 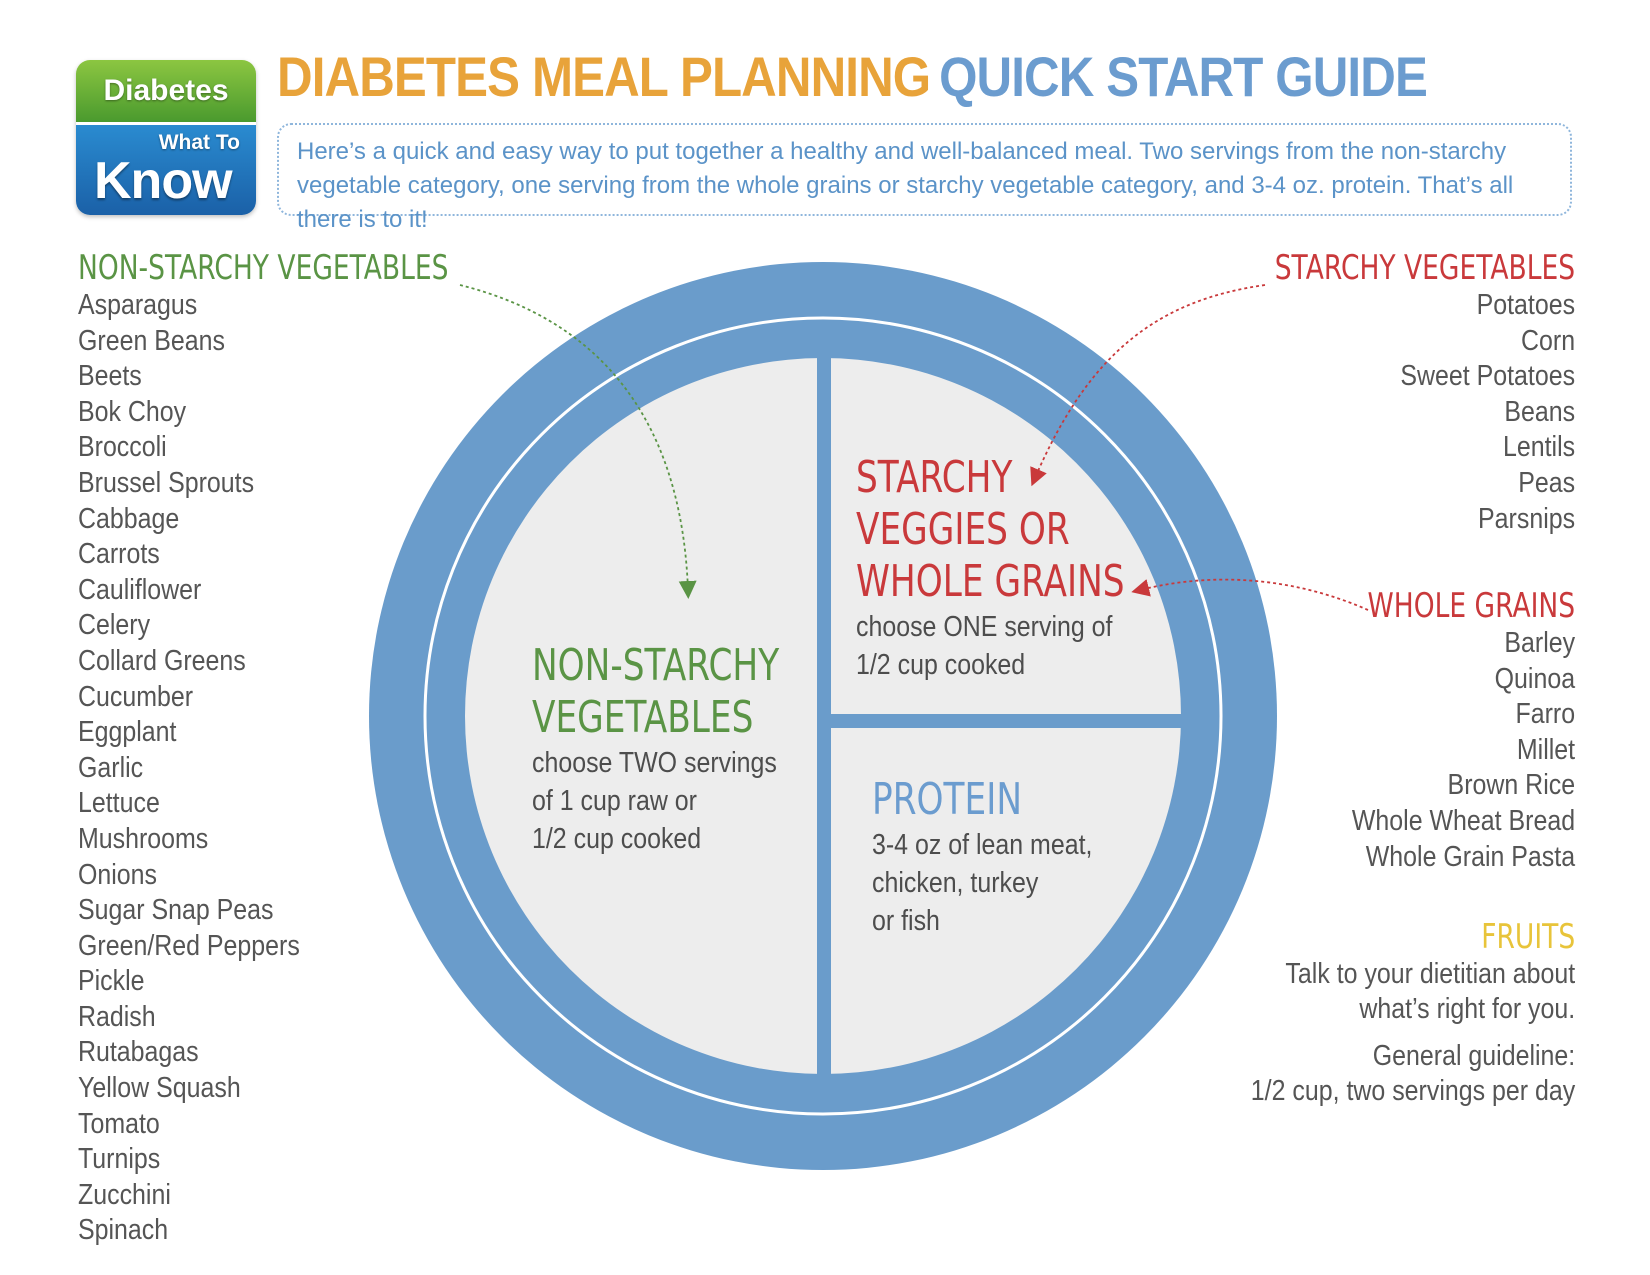 I want to click on list-item: Lettuce, so click(x=119, y=803).